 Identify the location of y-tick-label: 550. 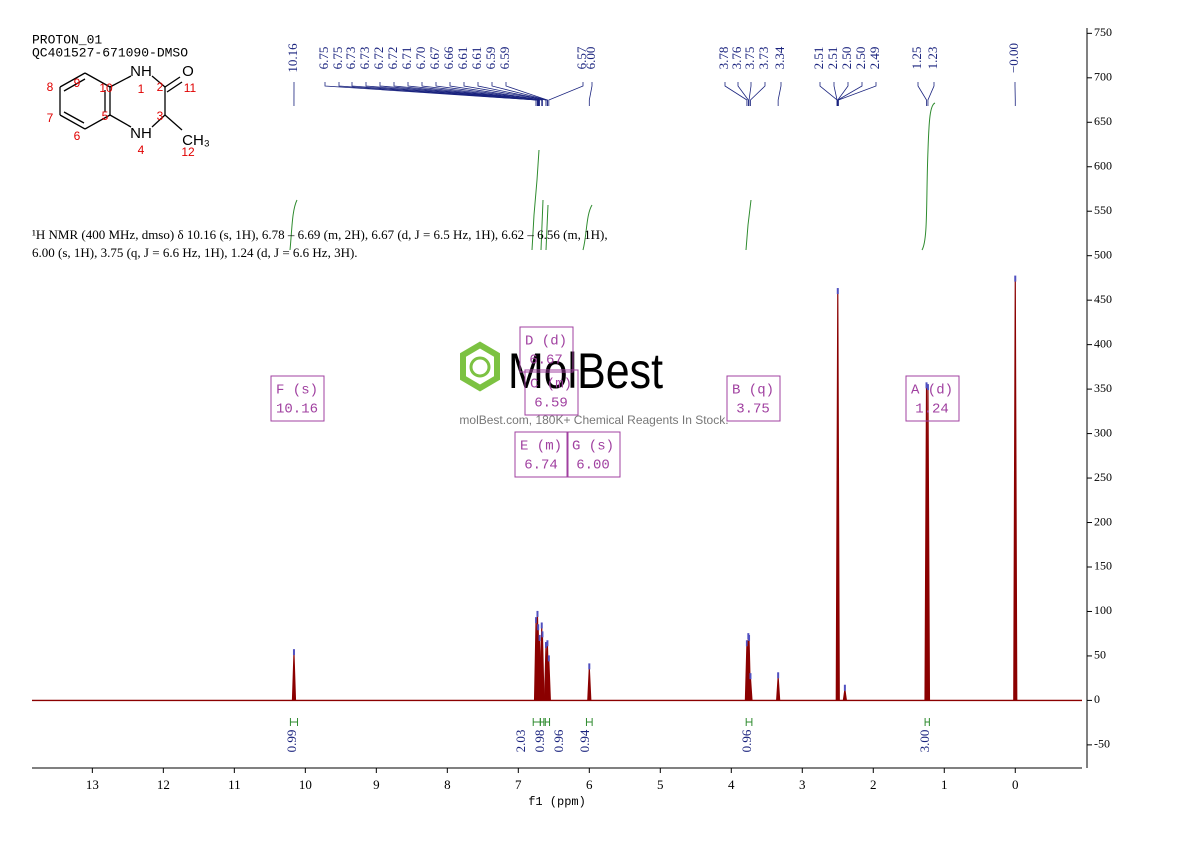
(1103, 210).